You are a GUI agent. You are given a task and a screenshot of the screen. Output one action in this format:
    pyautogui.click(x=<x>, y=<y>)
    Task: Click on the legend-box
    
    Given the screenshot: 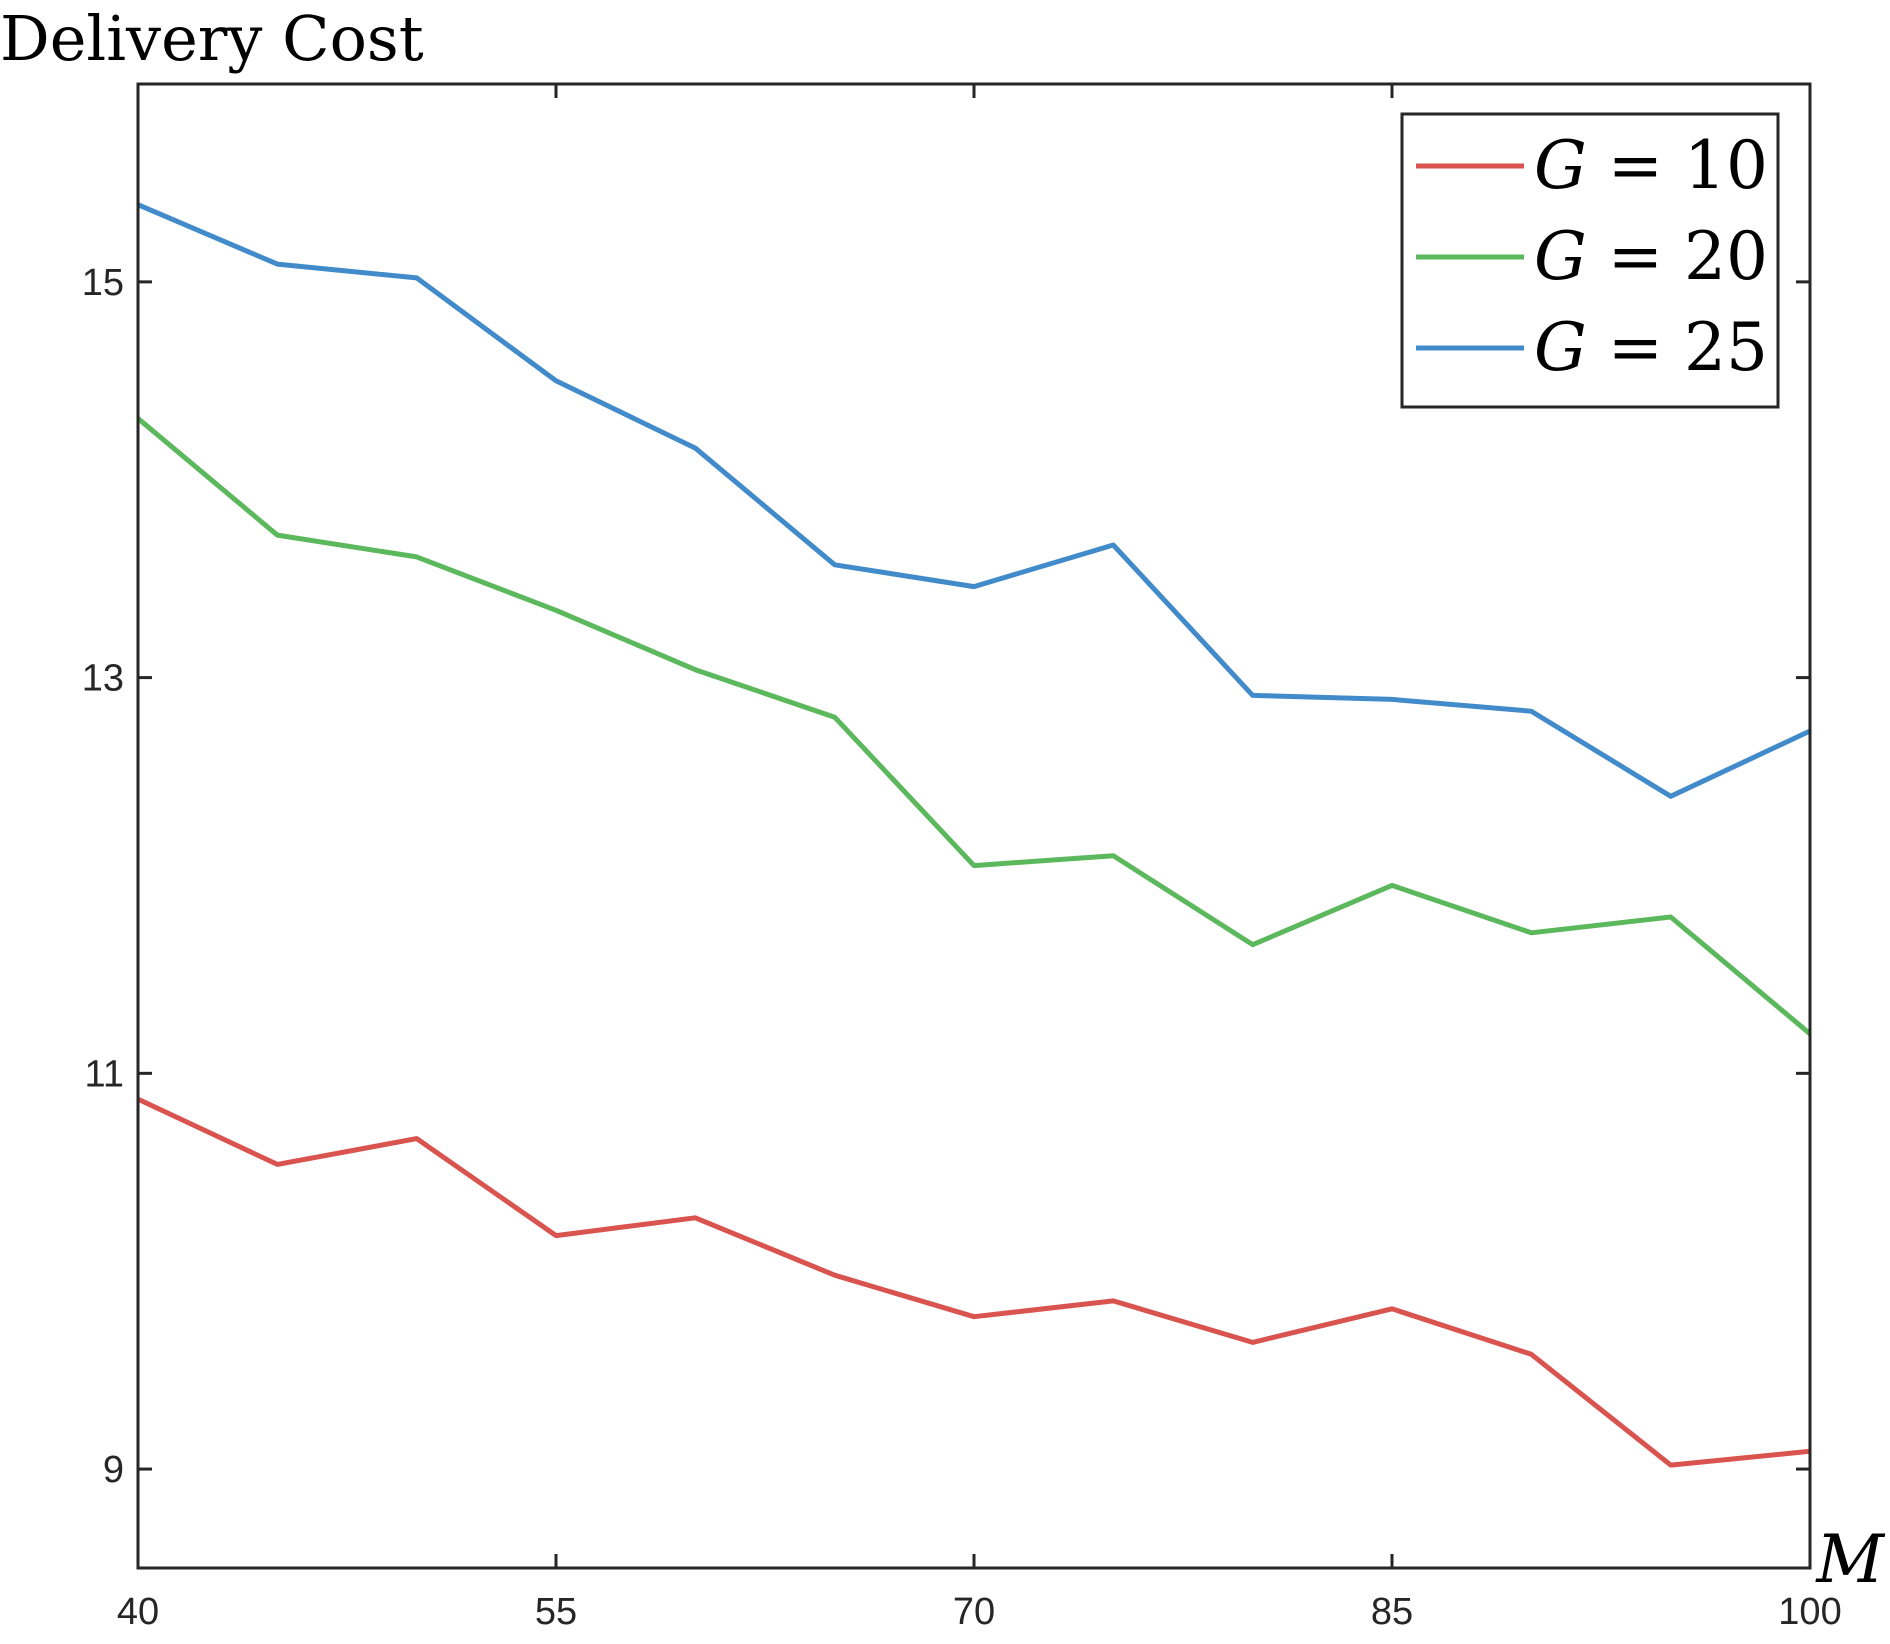 What is the action you would take?
    pyautogui.click(x=1590, y=260)
    